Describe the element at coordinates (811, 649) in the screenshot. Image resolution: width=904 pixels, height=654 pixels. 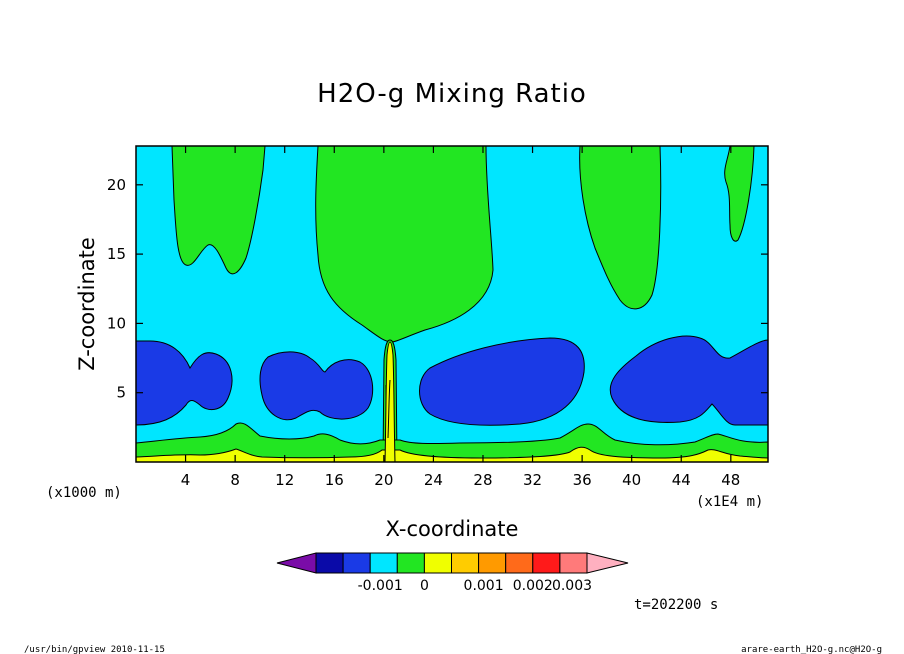
I see `footer-right: arare-earth_H2O-g.nc@H2O-g` at that location.